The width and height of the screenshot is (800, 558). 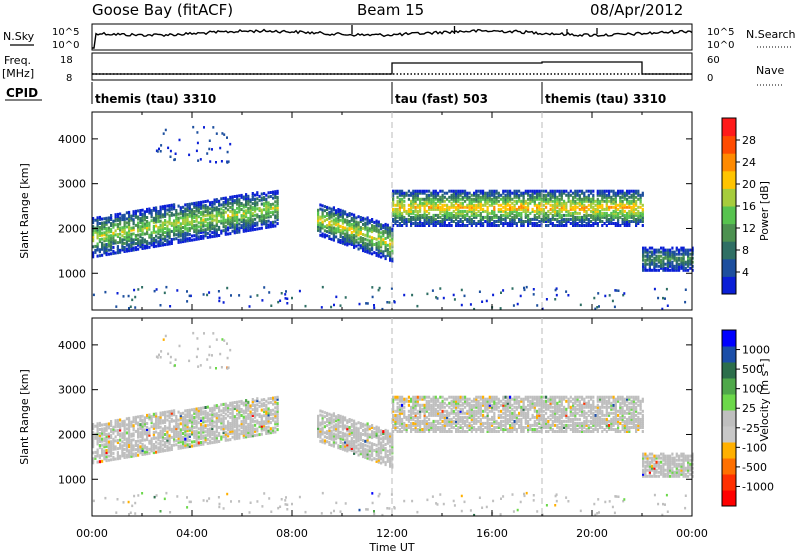 I want to click on y-tick-label: 2000, so click(x=72, y=228).